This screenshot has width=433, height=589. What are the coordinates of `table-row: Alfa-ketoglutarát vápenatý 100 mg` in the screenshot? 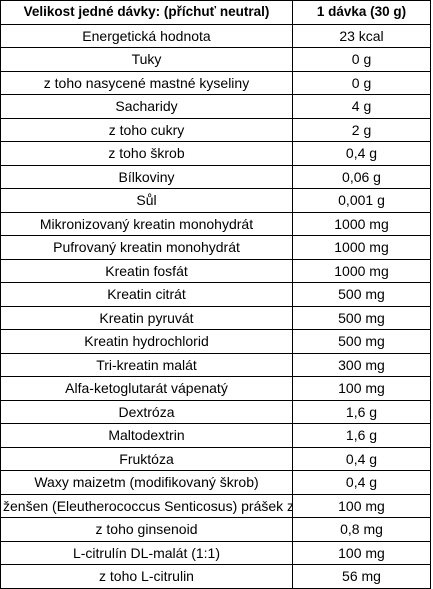 It's located at (215, 388).